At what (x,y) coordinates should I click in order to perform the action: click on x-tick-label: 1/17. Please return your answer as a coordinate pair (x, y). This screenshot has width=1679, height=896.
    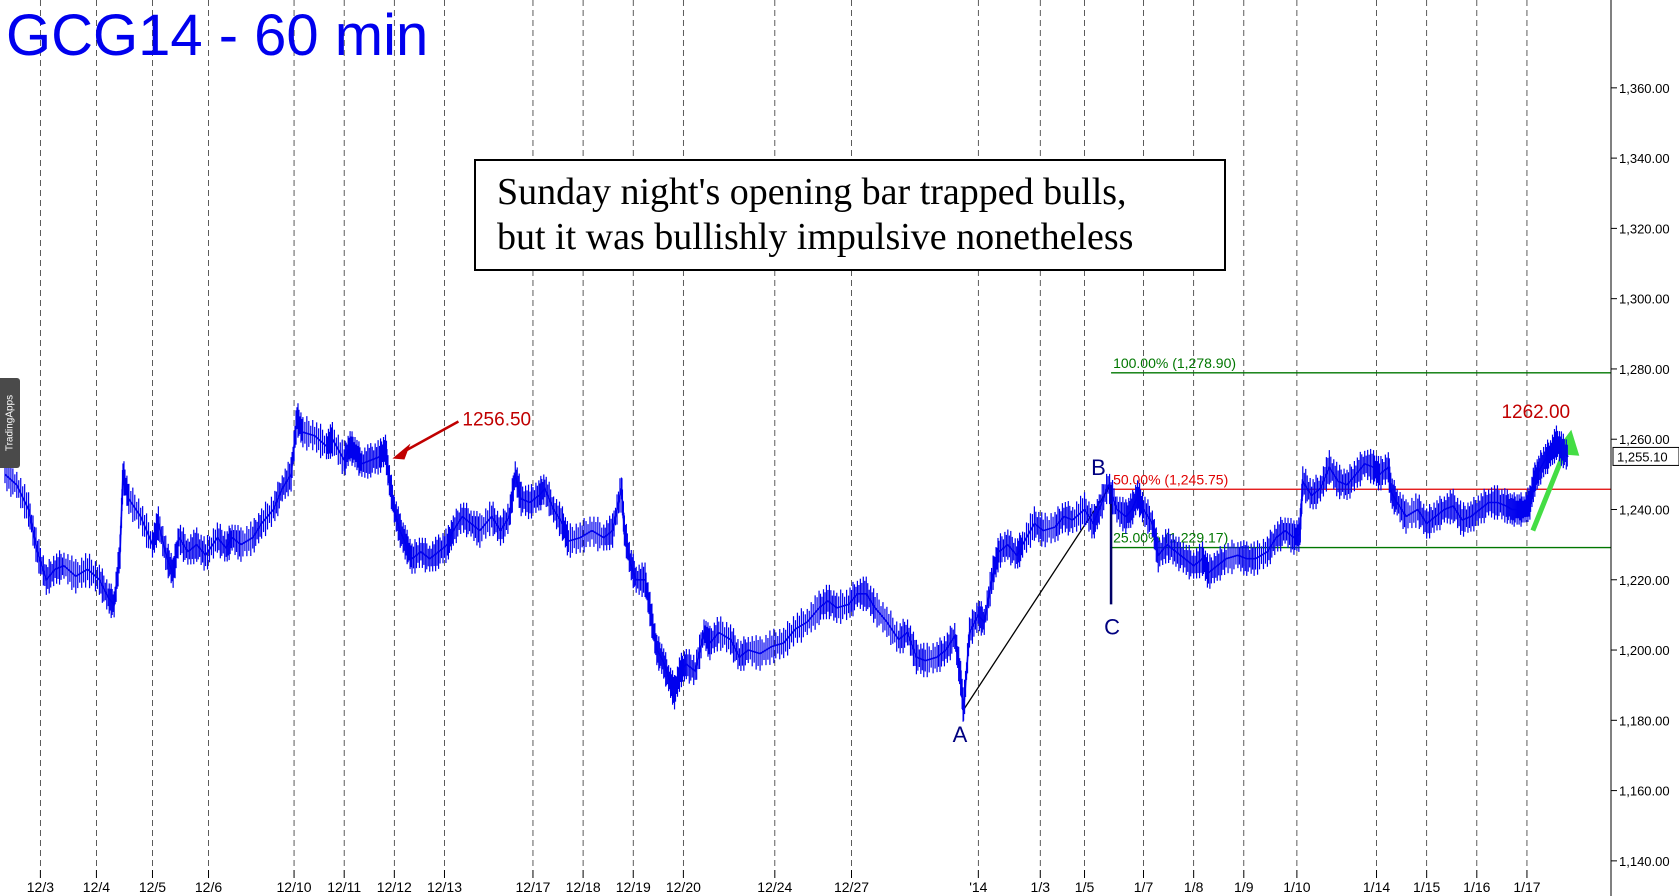
    Looking at the image, I should click on (1526, 887).